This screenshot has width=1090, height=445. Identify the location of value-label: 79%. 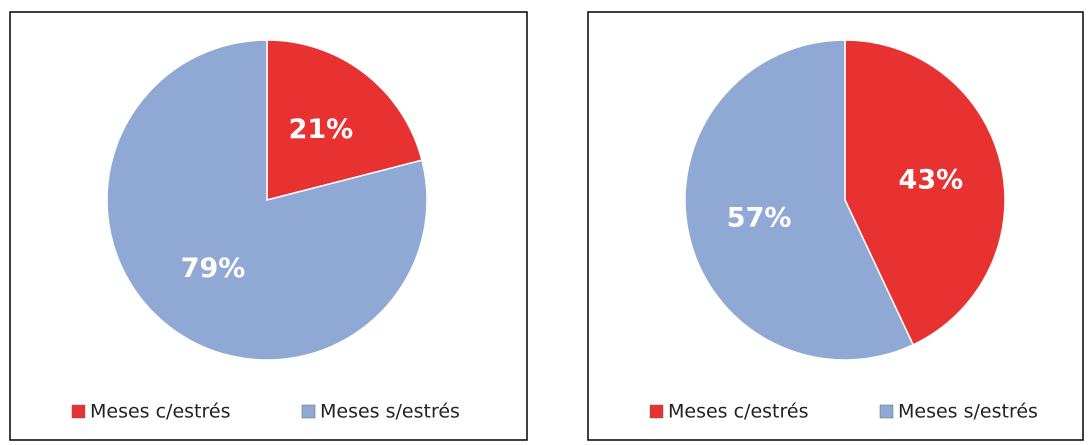
(213, 268).